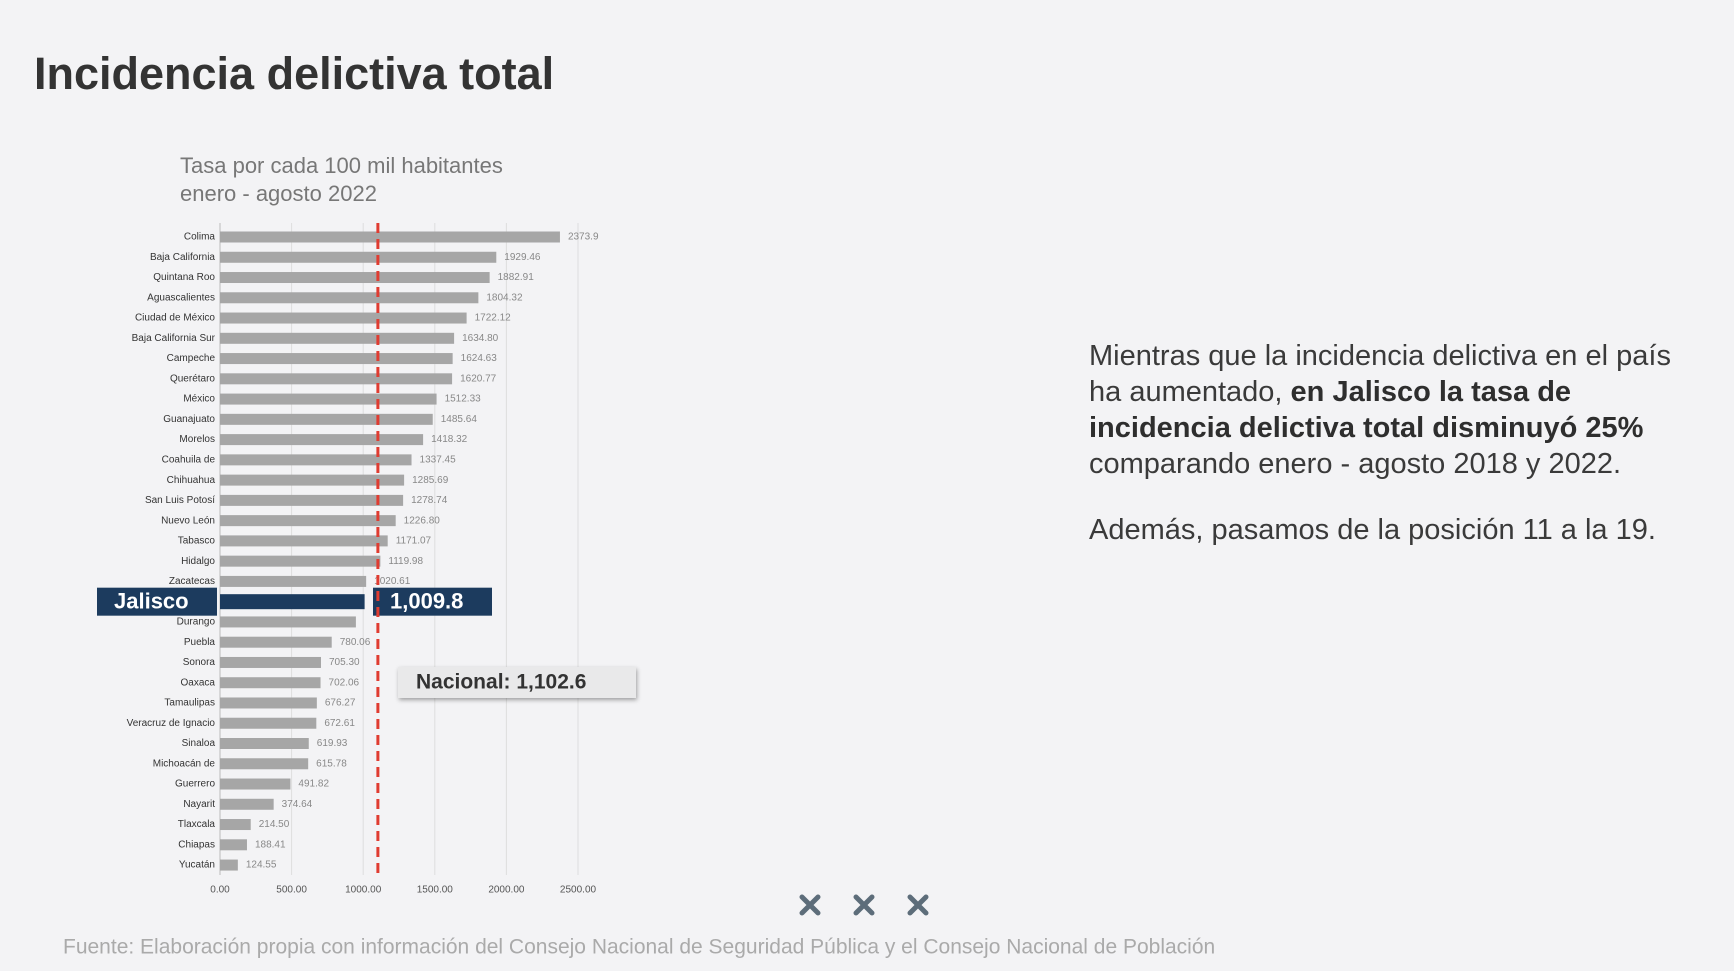 This screenshot has height=971, width=1734. I want to click on value-label: 1418.32, so click(449, 439).